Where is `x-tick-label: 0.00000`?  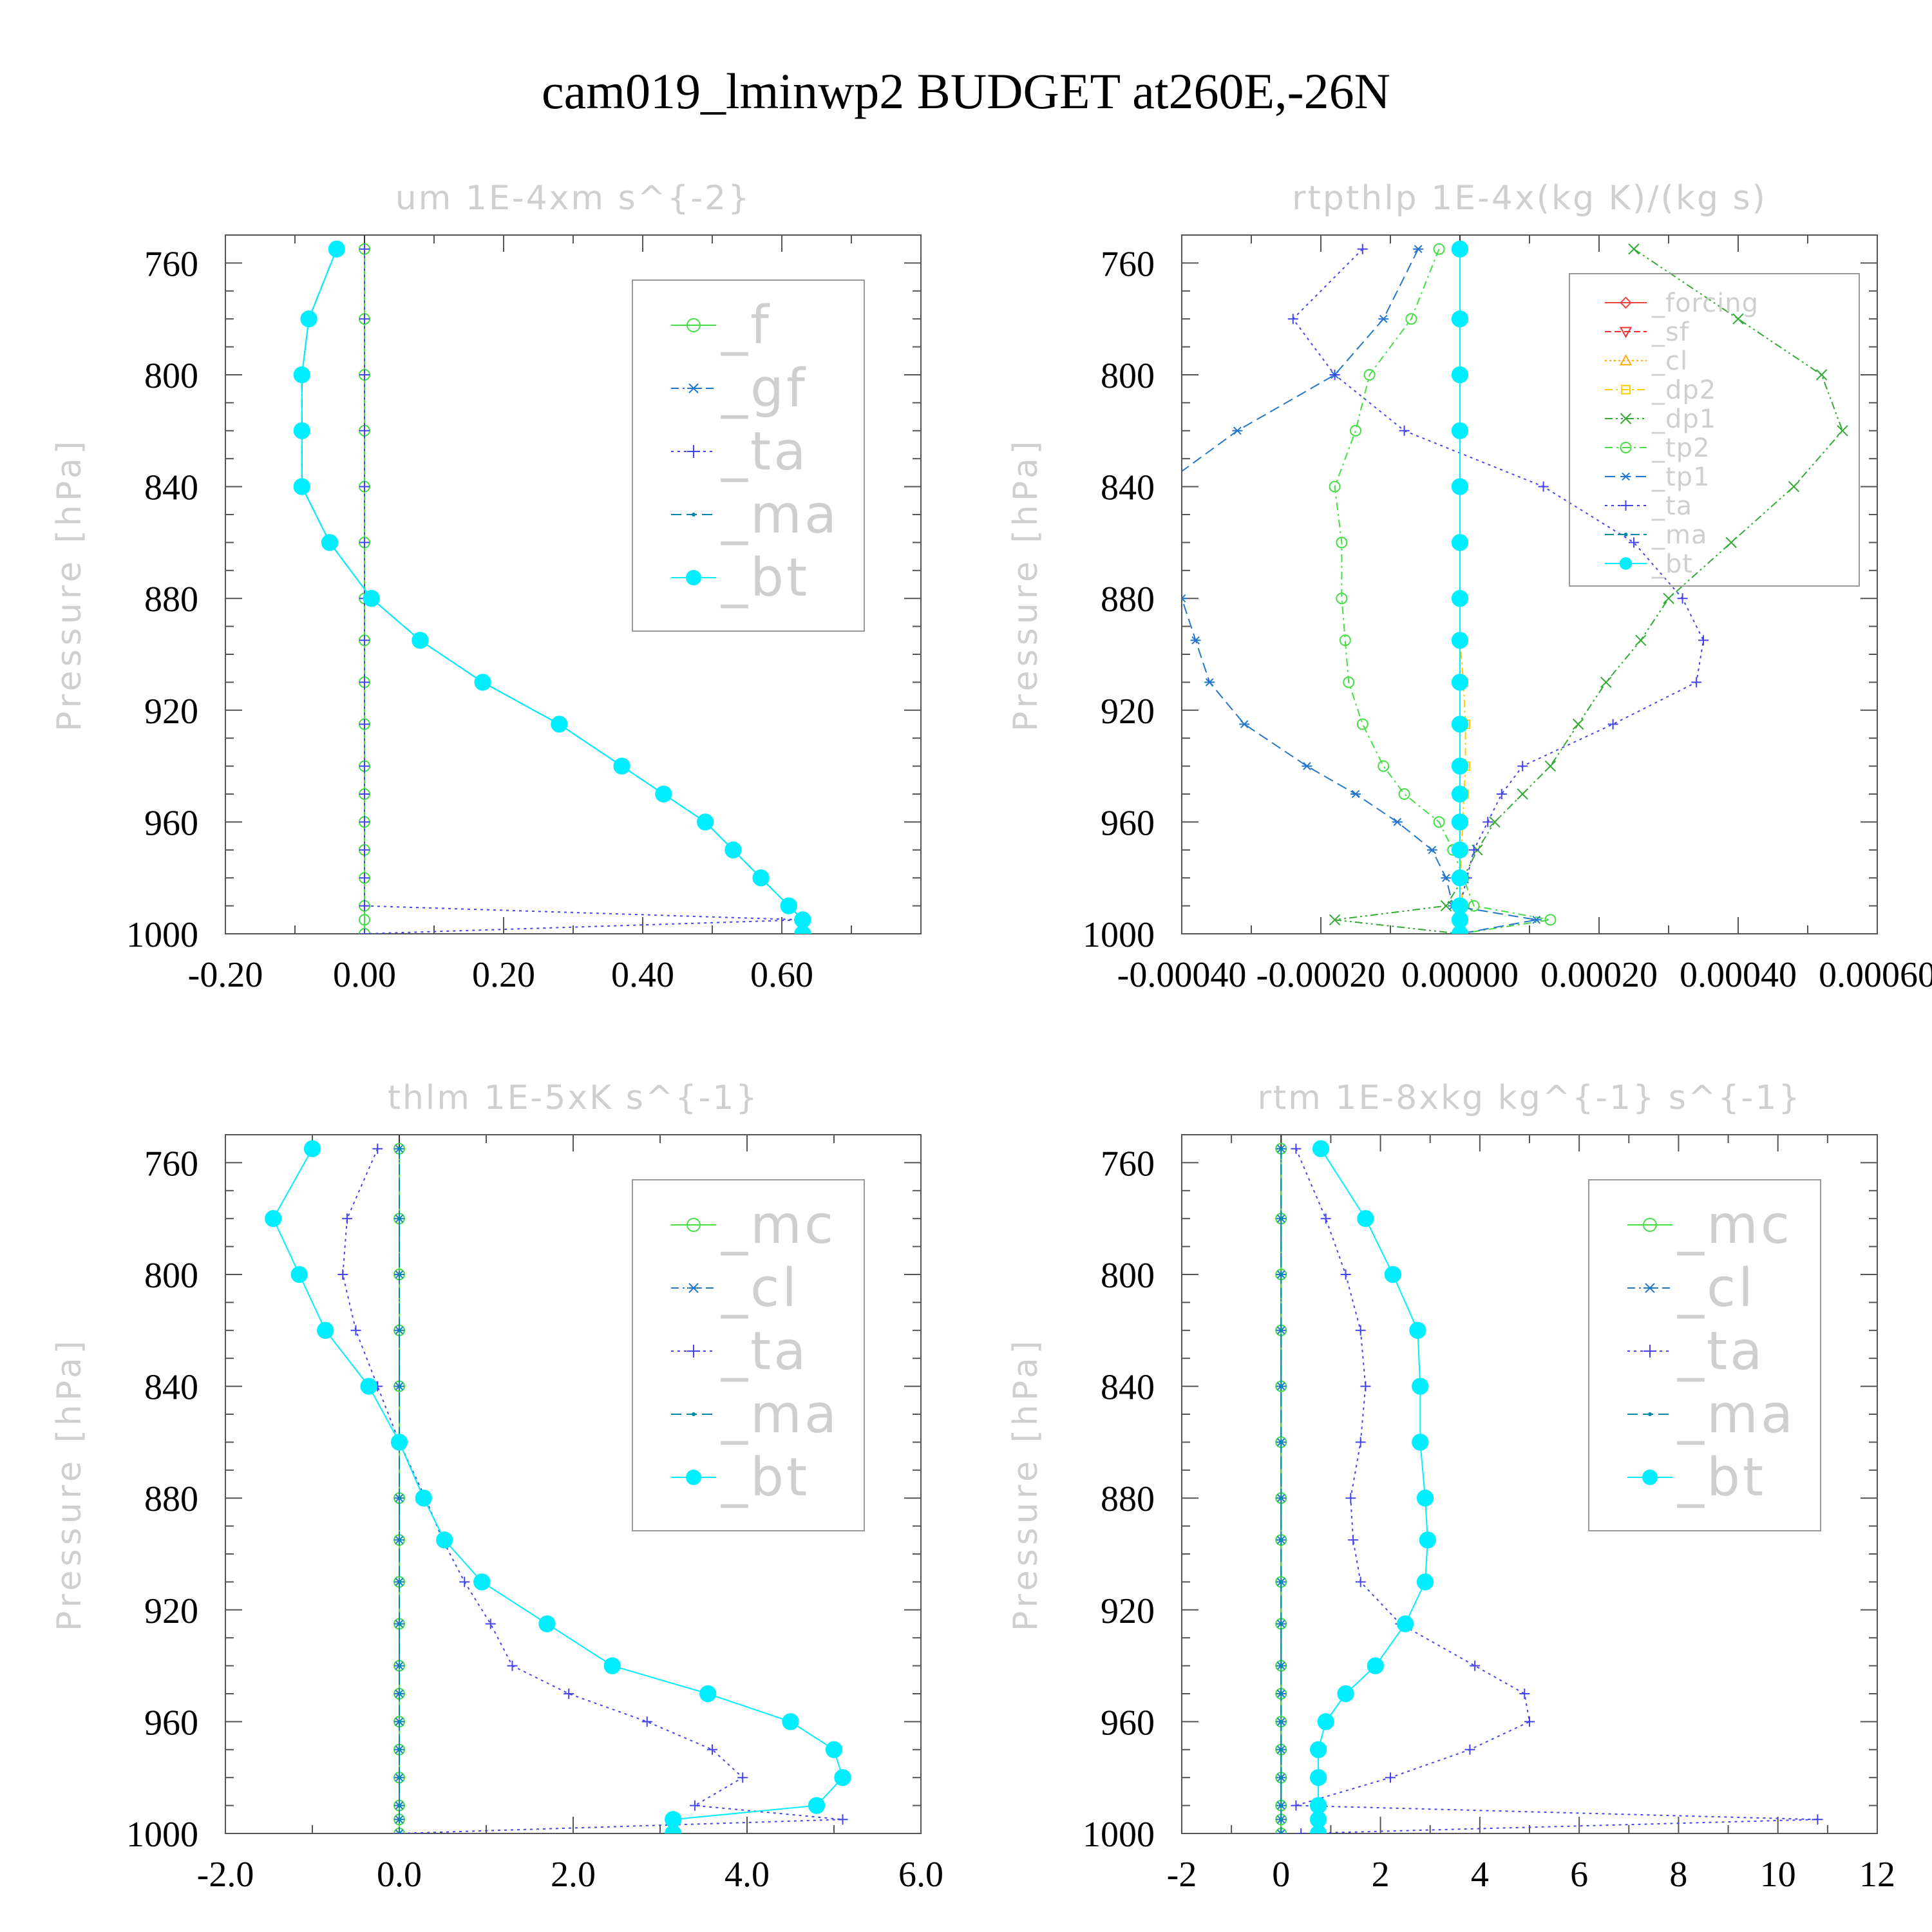
x-tick-label: 0.00000 is located at coordinates (1460, 975).